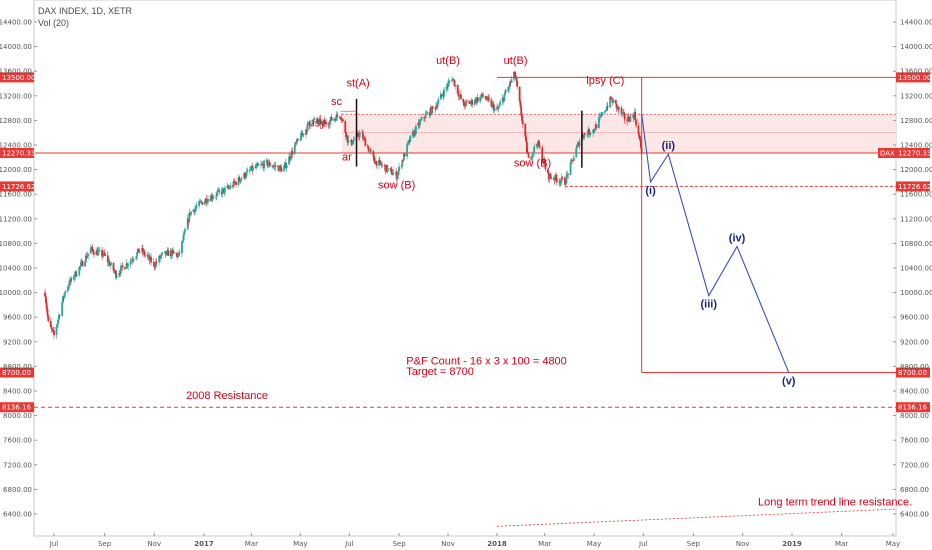  What do you see at coordinates (300, 544) in the screenshot?
I see `x-tick-label: May` at bounding box center [300, 544].